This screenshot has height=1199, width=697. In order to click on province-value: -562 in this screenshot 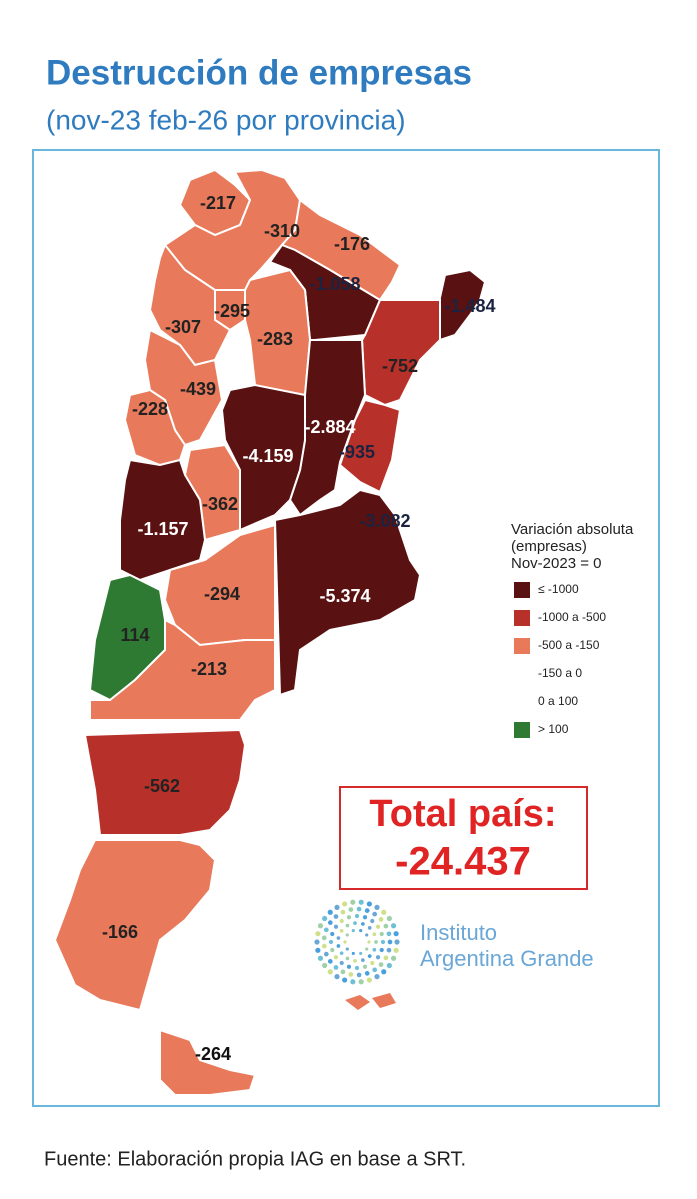, I will do `click(162, 786)`.